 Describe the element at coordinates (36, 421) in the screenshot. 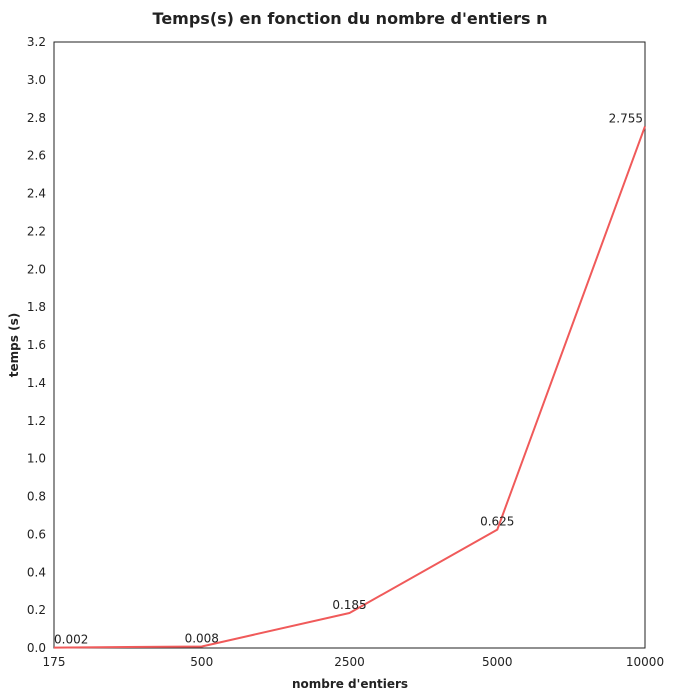

I see `y-tick-label: 1.2` at that location.